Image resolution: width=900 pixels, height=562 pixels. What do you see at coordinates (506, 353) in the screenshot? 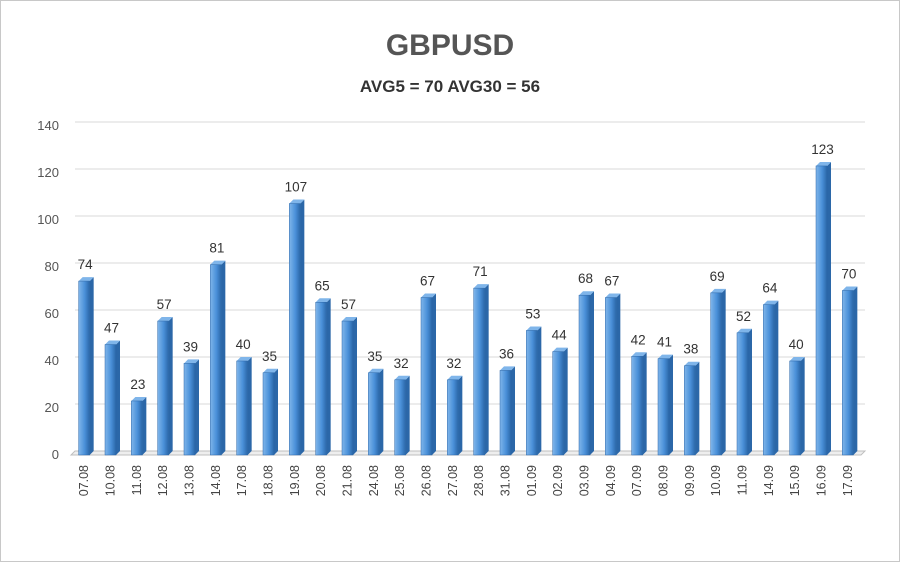
I see `data-label: 36` at bounding box center [506, 353].